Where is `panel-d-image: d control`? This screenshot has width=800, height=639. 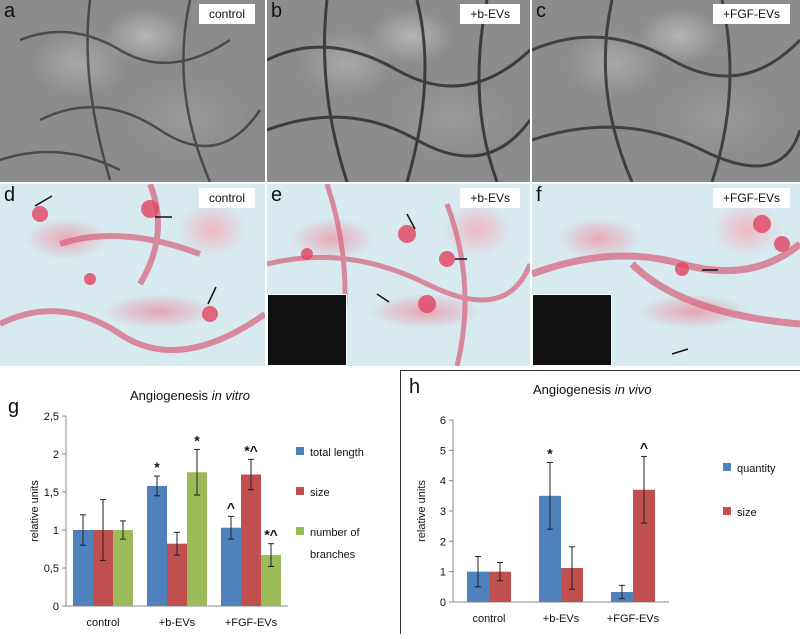
panel-d-image: d control is located at coordinates (132, 275).